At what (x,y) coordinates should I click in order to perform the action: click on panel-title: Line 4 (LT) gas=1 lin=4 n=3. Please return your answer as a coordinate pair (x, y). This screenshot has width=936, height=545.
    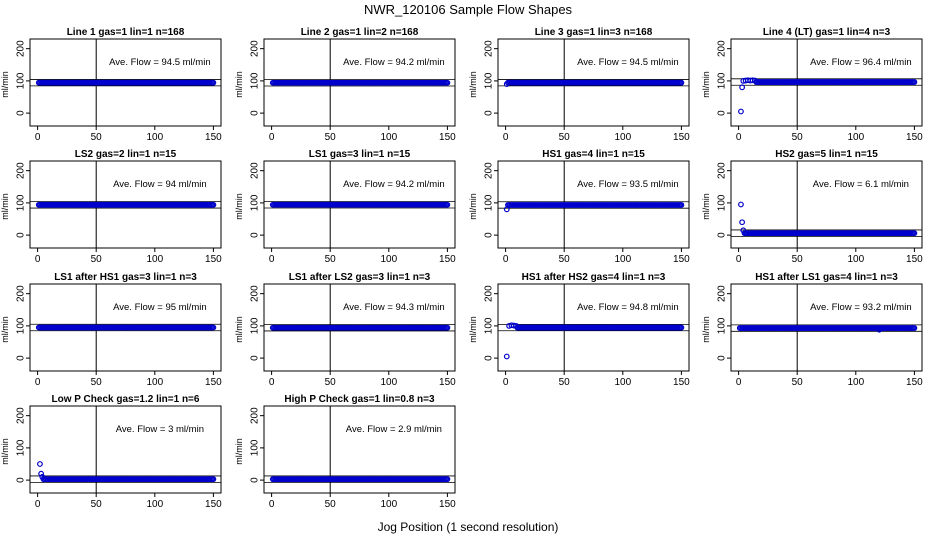
    Looking at the image, I should click on (827, 32).